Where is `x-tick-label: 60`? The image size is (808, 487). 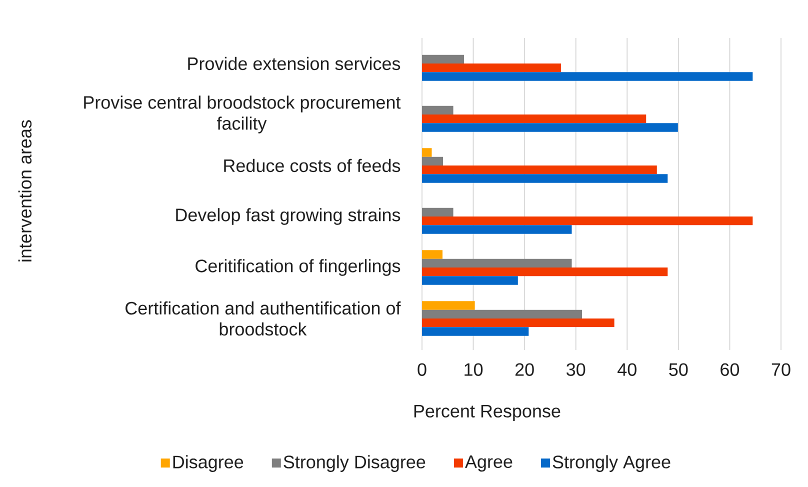
x-tick-label: 60 is located at coordinates (730, 369).